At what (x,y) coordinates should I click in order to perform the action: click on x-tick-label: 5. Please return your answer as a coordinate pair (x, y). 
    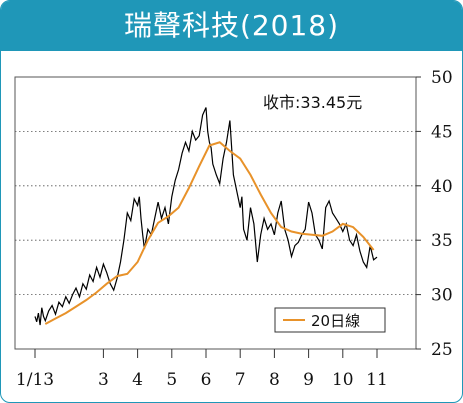
    Looking at the image, I should click on (171, 380).